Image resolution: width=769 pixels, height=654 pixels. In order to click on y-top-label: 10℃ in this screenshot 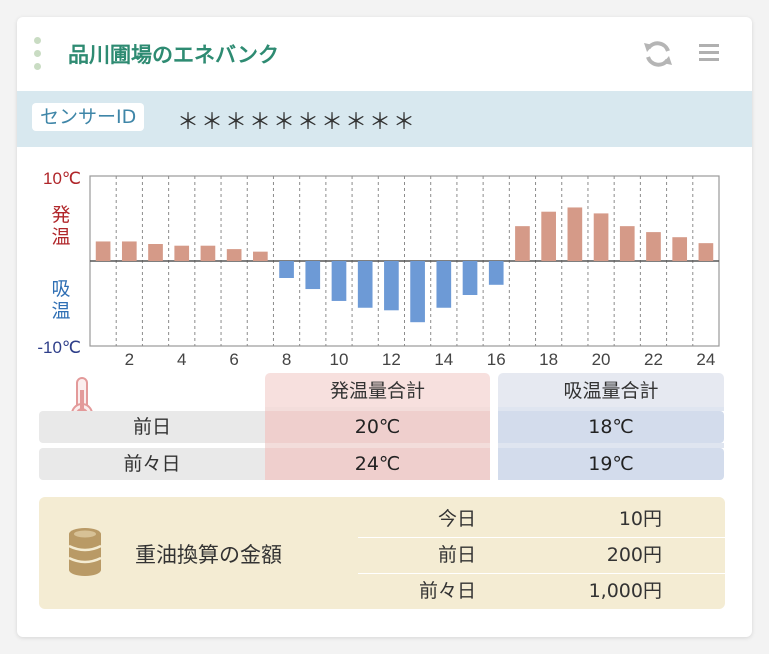, I will do `click(62, 178)`.